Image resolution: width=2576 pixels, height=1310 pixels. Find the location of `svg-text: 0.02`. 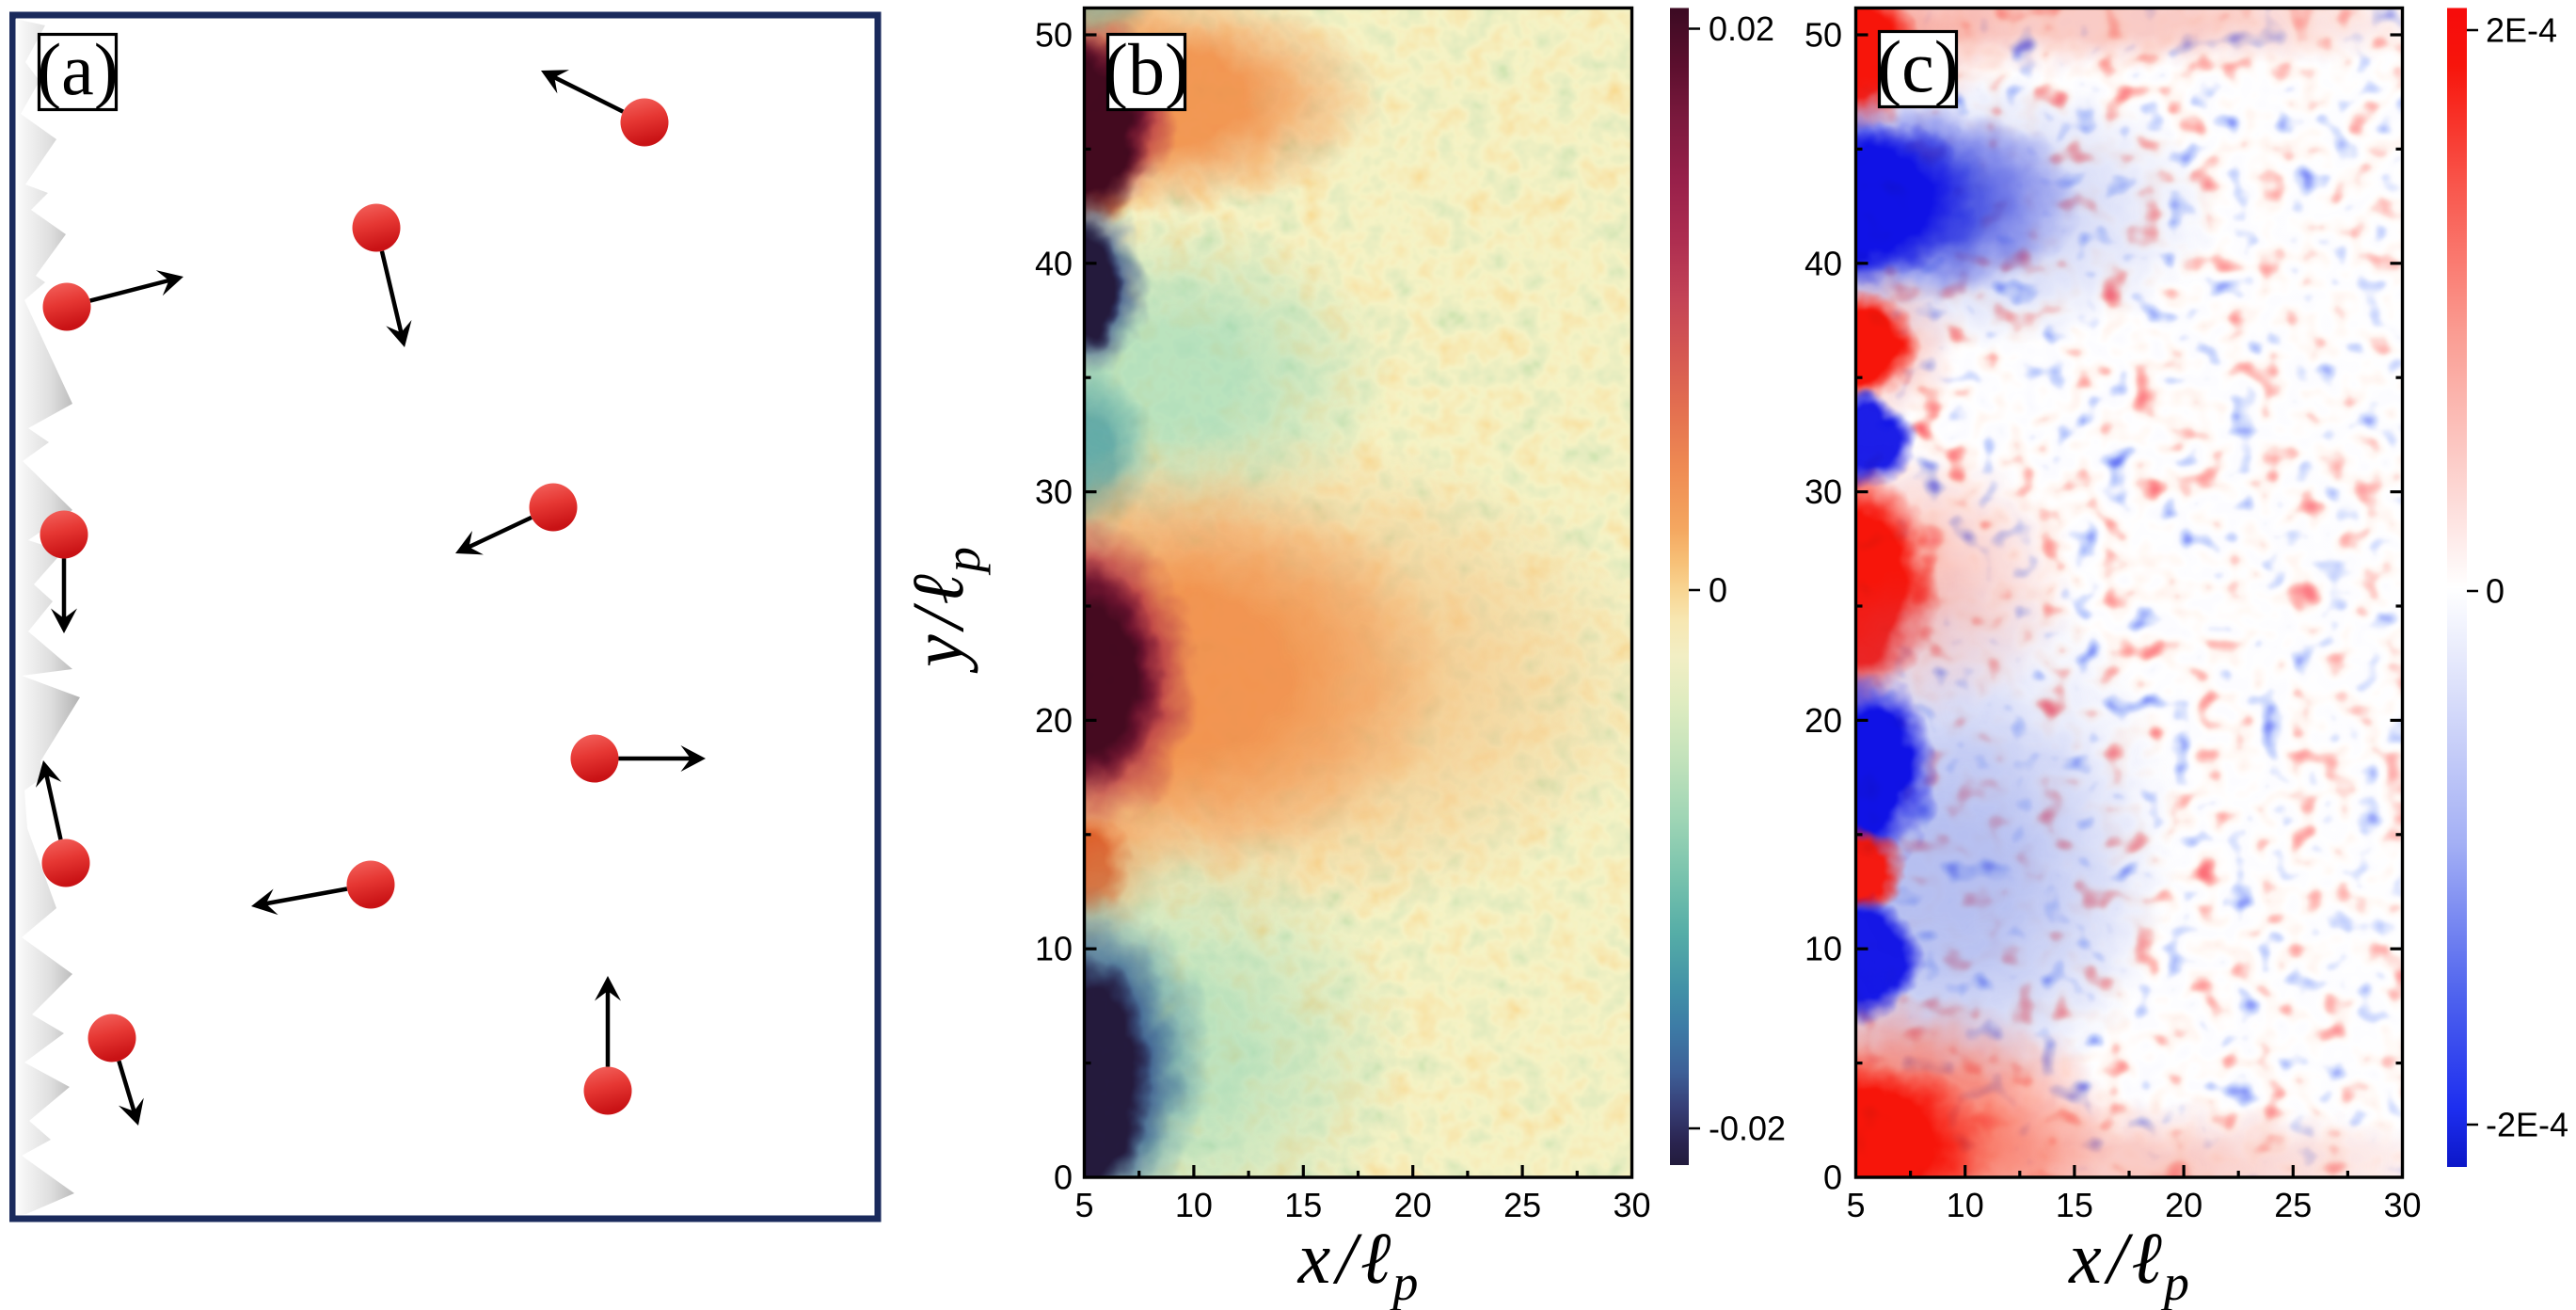

svg-text: 0.02 is located at coordinates (1741, 28).